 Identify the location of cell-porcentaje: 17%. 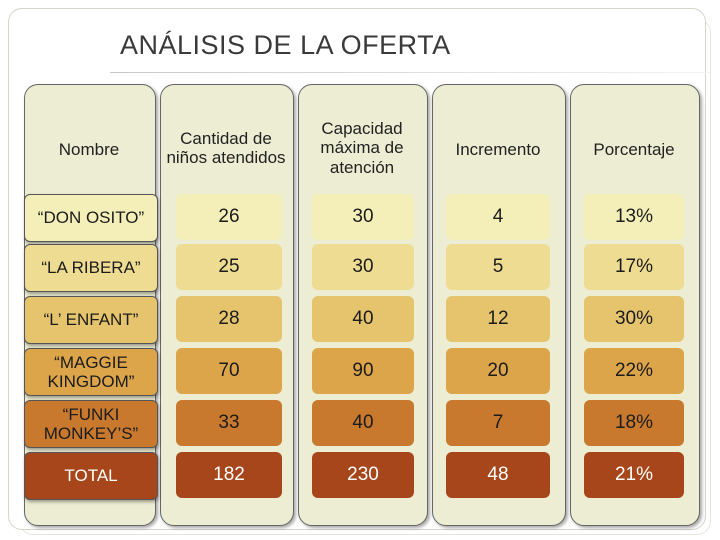
(634, 267).